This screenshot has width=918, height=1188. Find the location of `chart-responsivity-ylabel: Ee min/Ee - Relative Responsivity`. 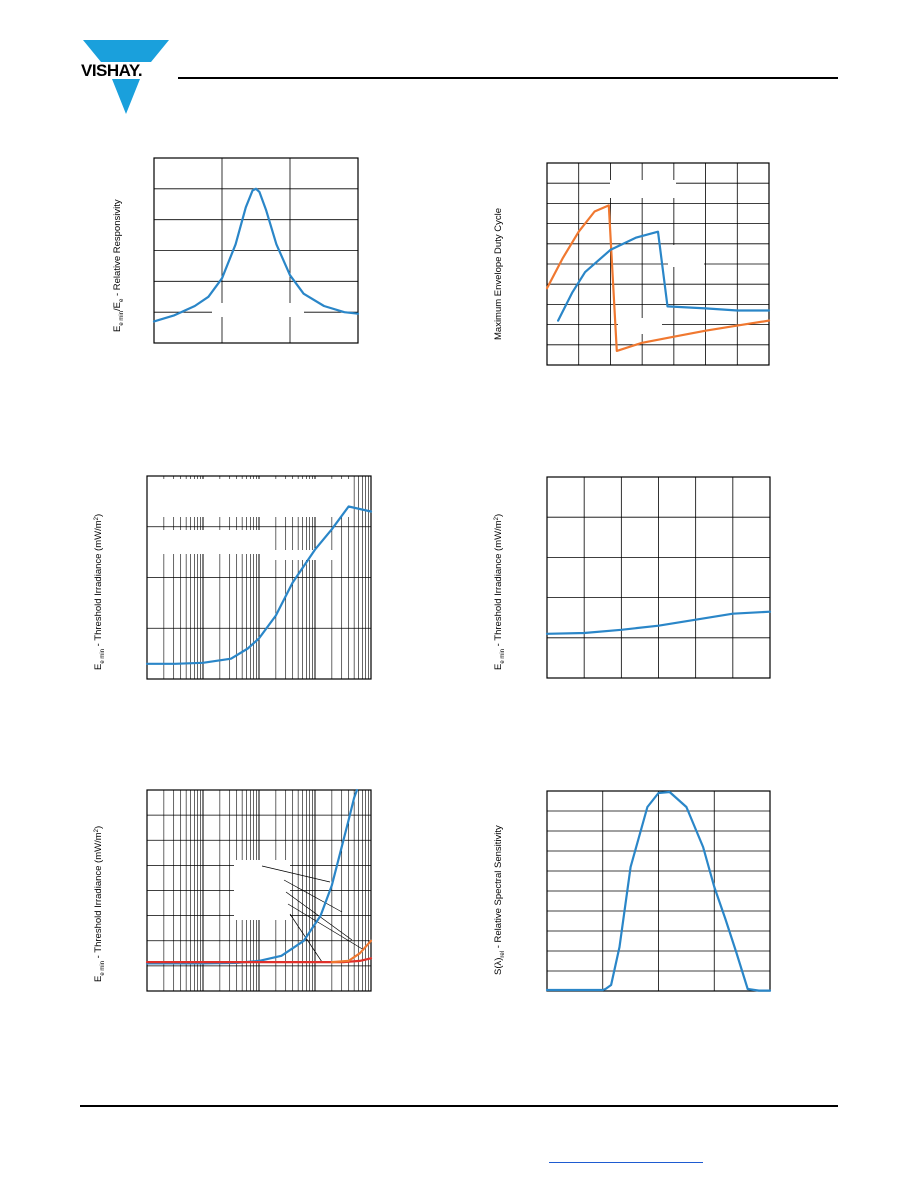

chart-responsivity-ylabel: Ee min/Ee - Relative Responsivity is located at coordinates (118, 265).